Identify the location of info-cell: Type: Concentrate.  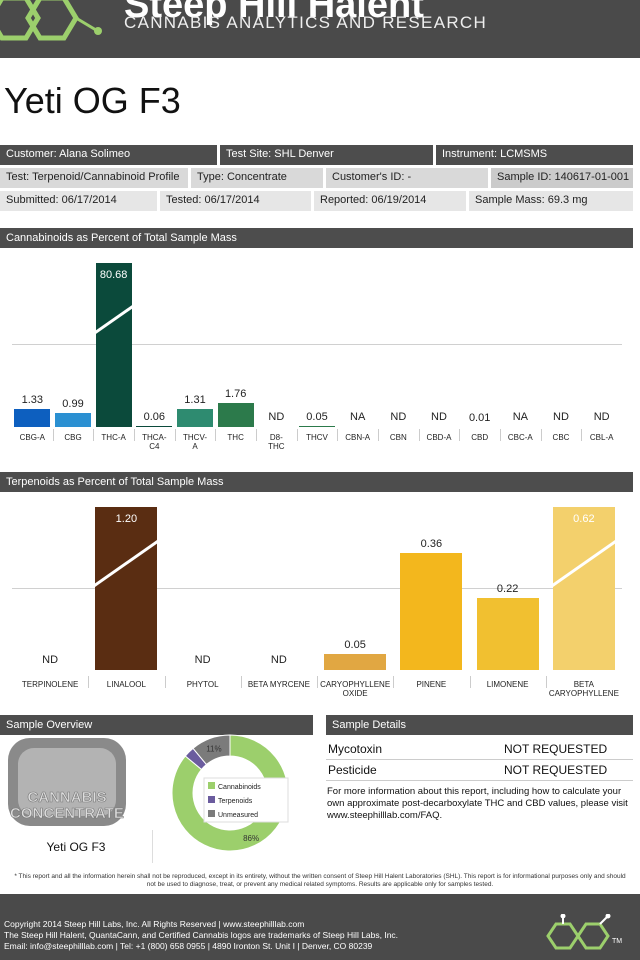
(257, 178).